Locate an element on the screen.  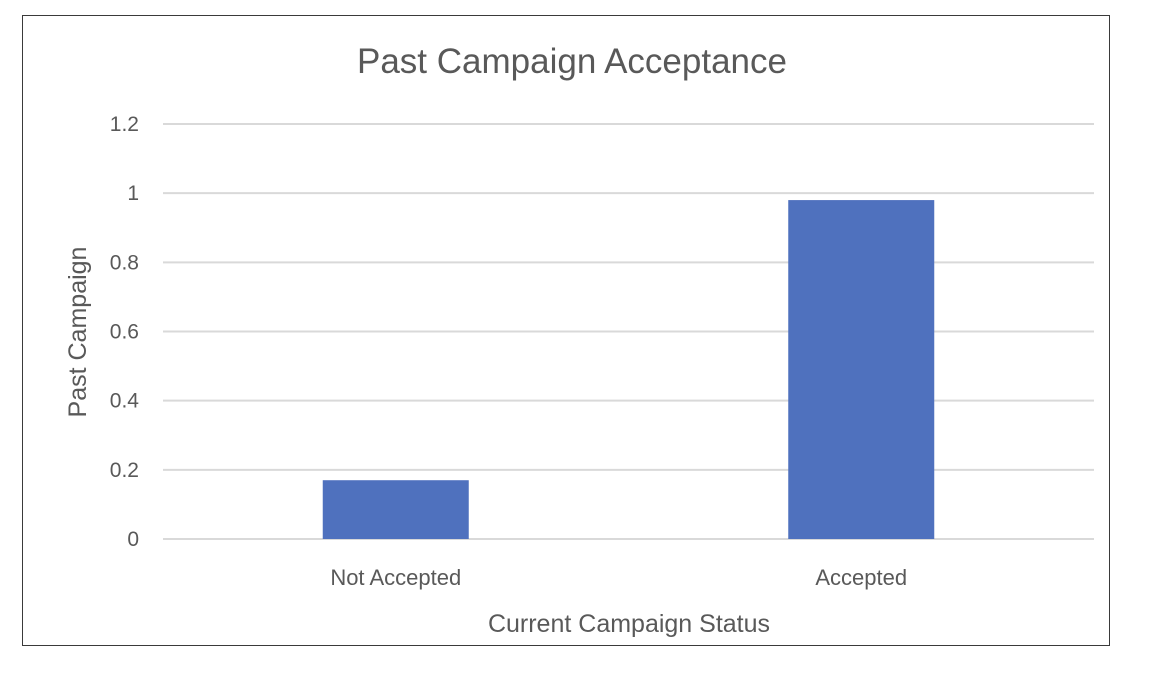
bar-accepted is located at coordinates (861, 370).